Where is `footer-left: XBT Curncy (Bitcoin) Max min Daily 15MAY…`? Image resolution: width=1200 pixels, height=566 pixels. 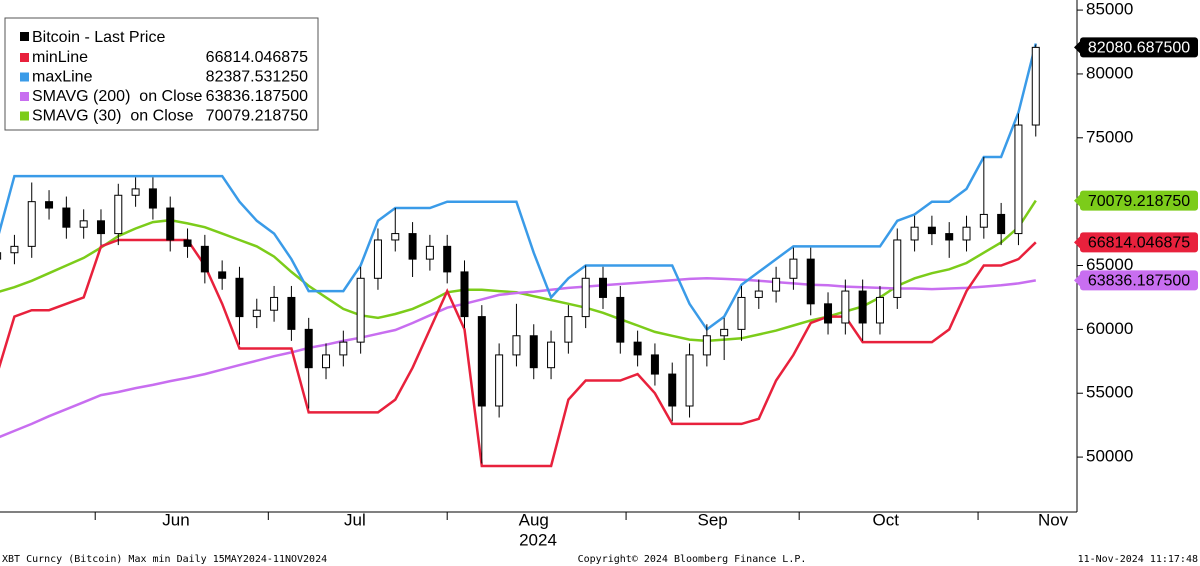 footer-left: XBT Curncy (Bitcoin) Max min Daily 15MAY… is located at coordinates (164, 559).